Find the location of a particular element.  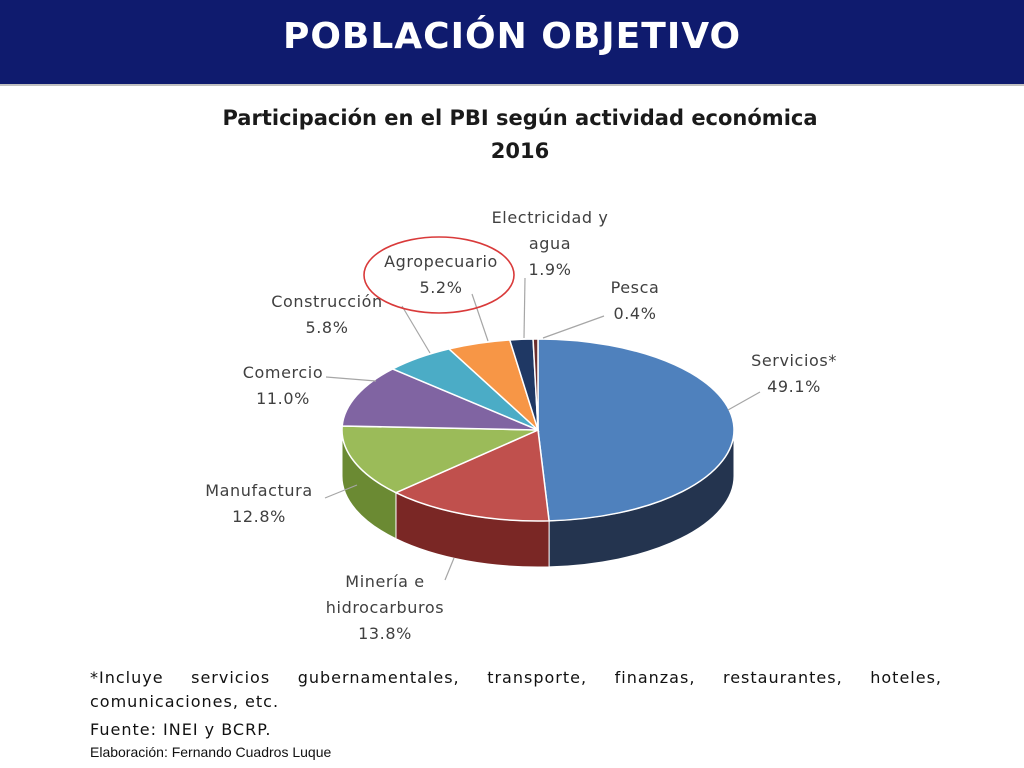

slice-mineria-e-hidrocarburos is located at coordinates (472, 475).